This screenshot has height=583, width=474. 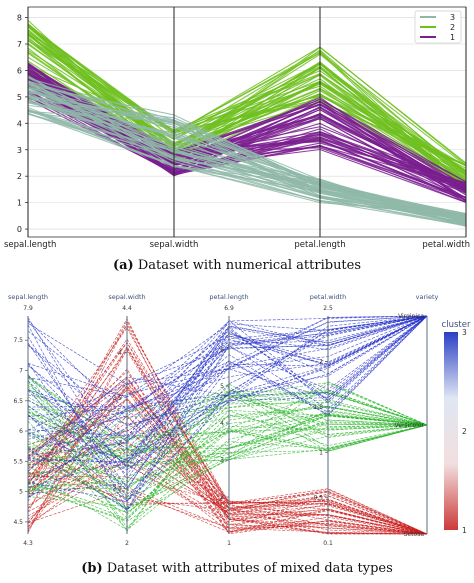 I want to click on chart-b-category-label: Setosa, so click(x=414, y=534).